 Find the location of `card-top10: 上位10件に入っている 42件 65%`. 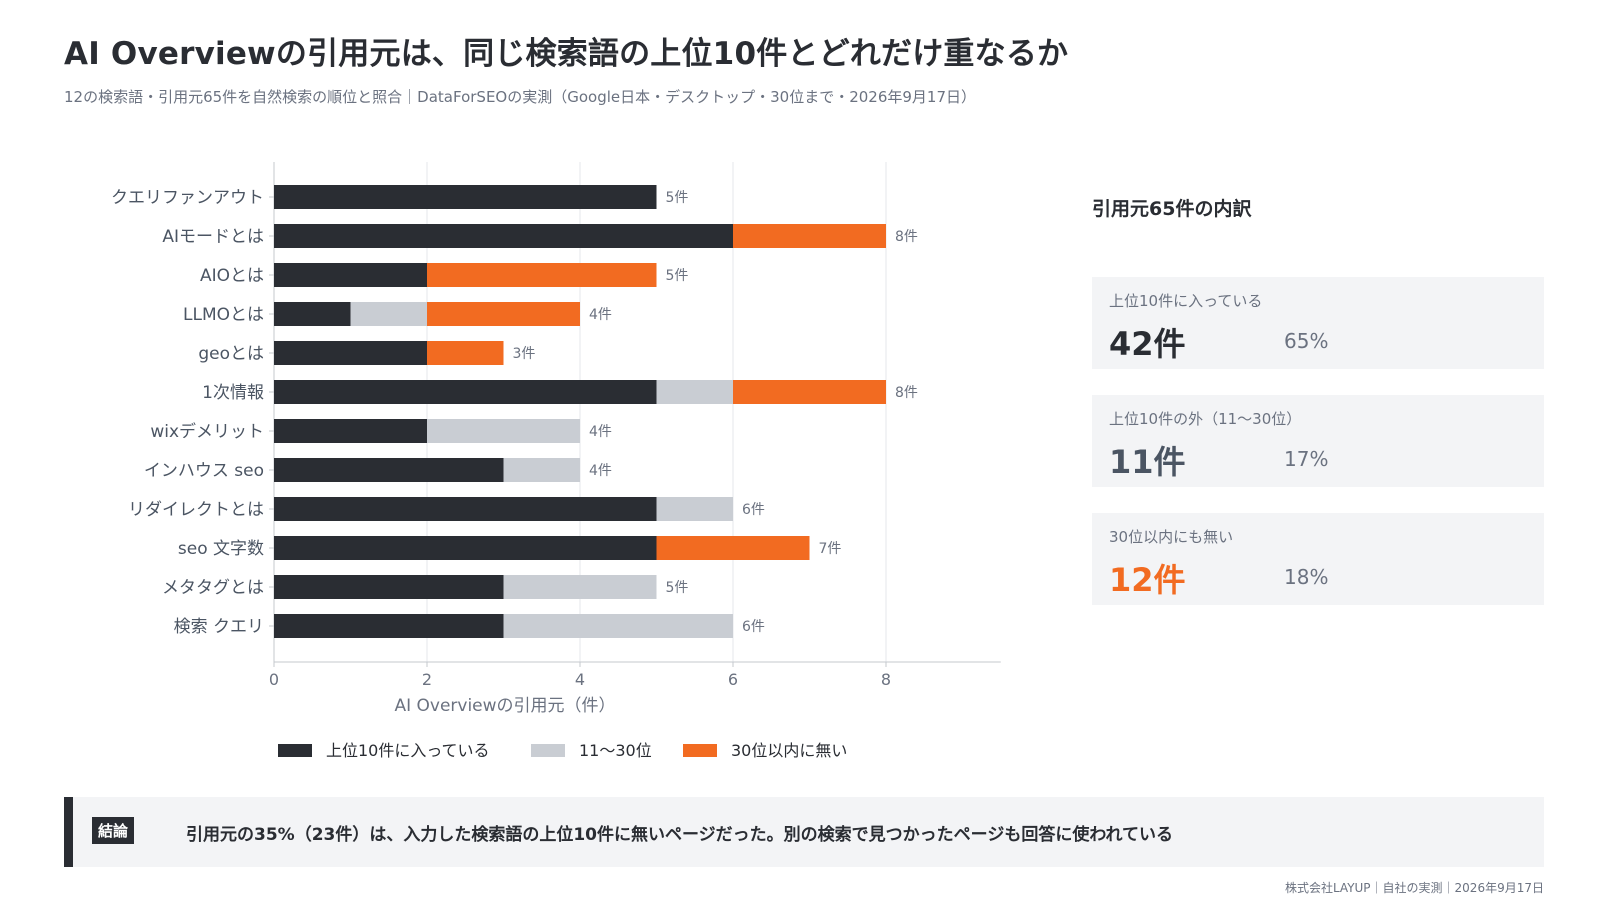

card-top10: 上位10件に入っている 42件 65% is located at coordinates (1318, 323).